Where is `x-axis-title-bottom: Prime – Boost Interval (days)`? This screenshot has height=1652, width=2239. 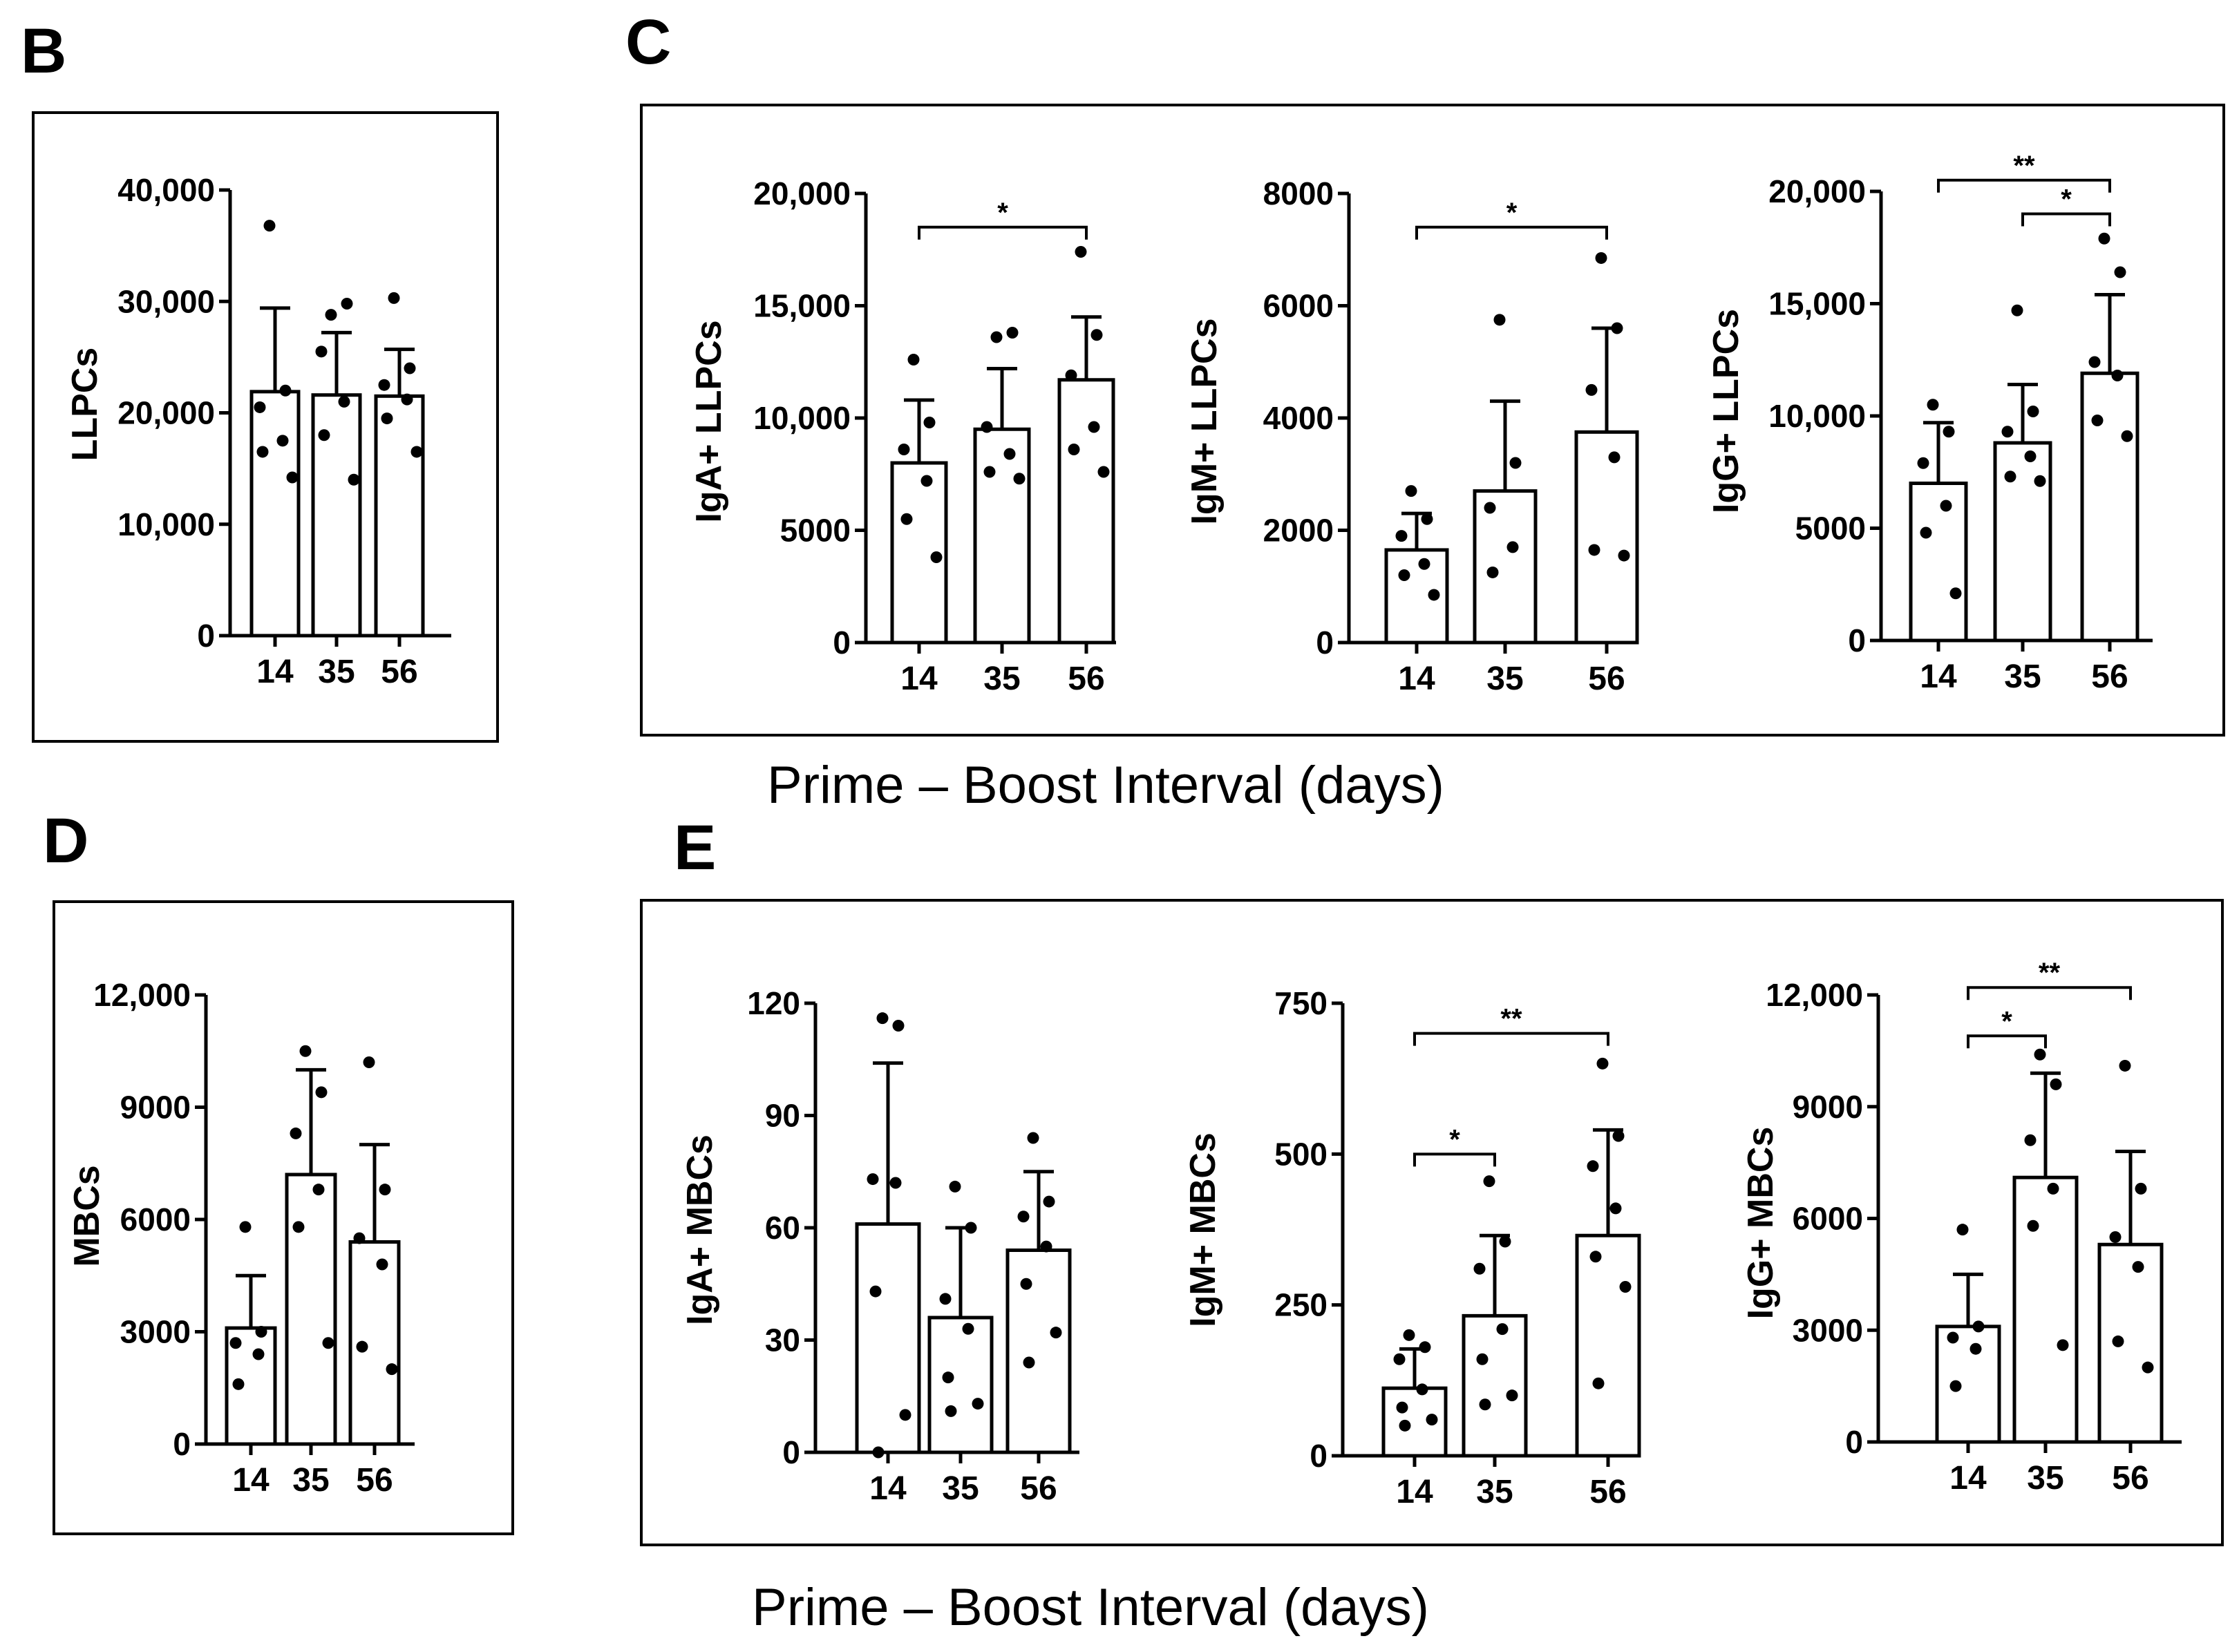 x-axis-title-bottom: Prime – Boost Interval (days) is located at coordinates (1090, 1607).